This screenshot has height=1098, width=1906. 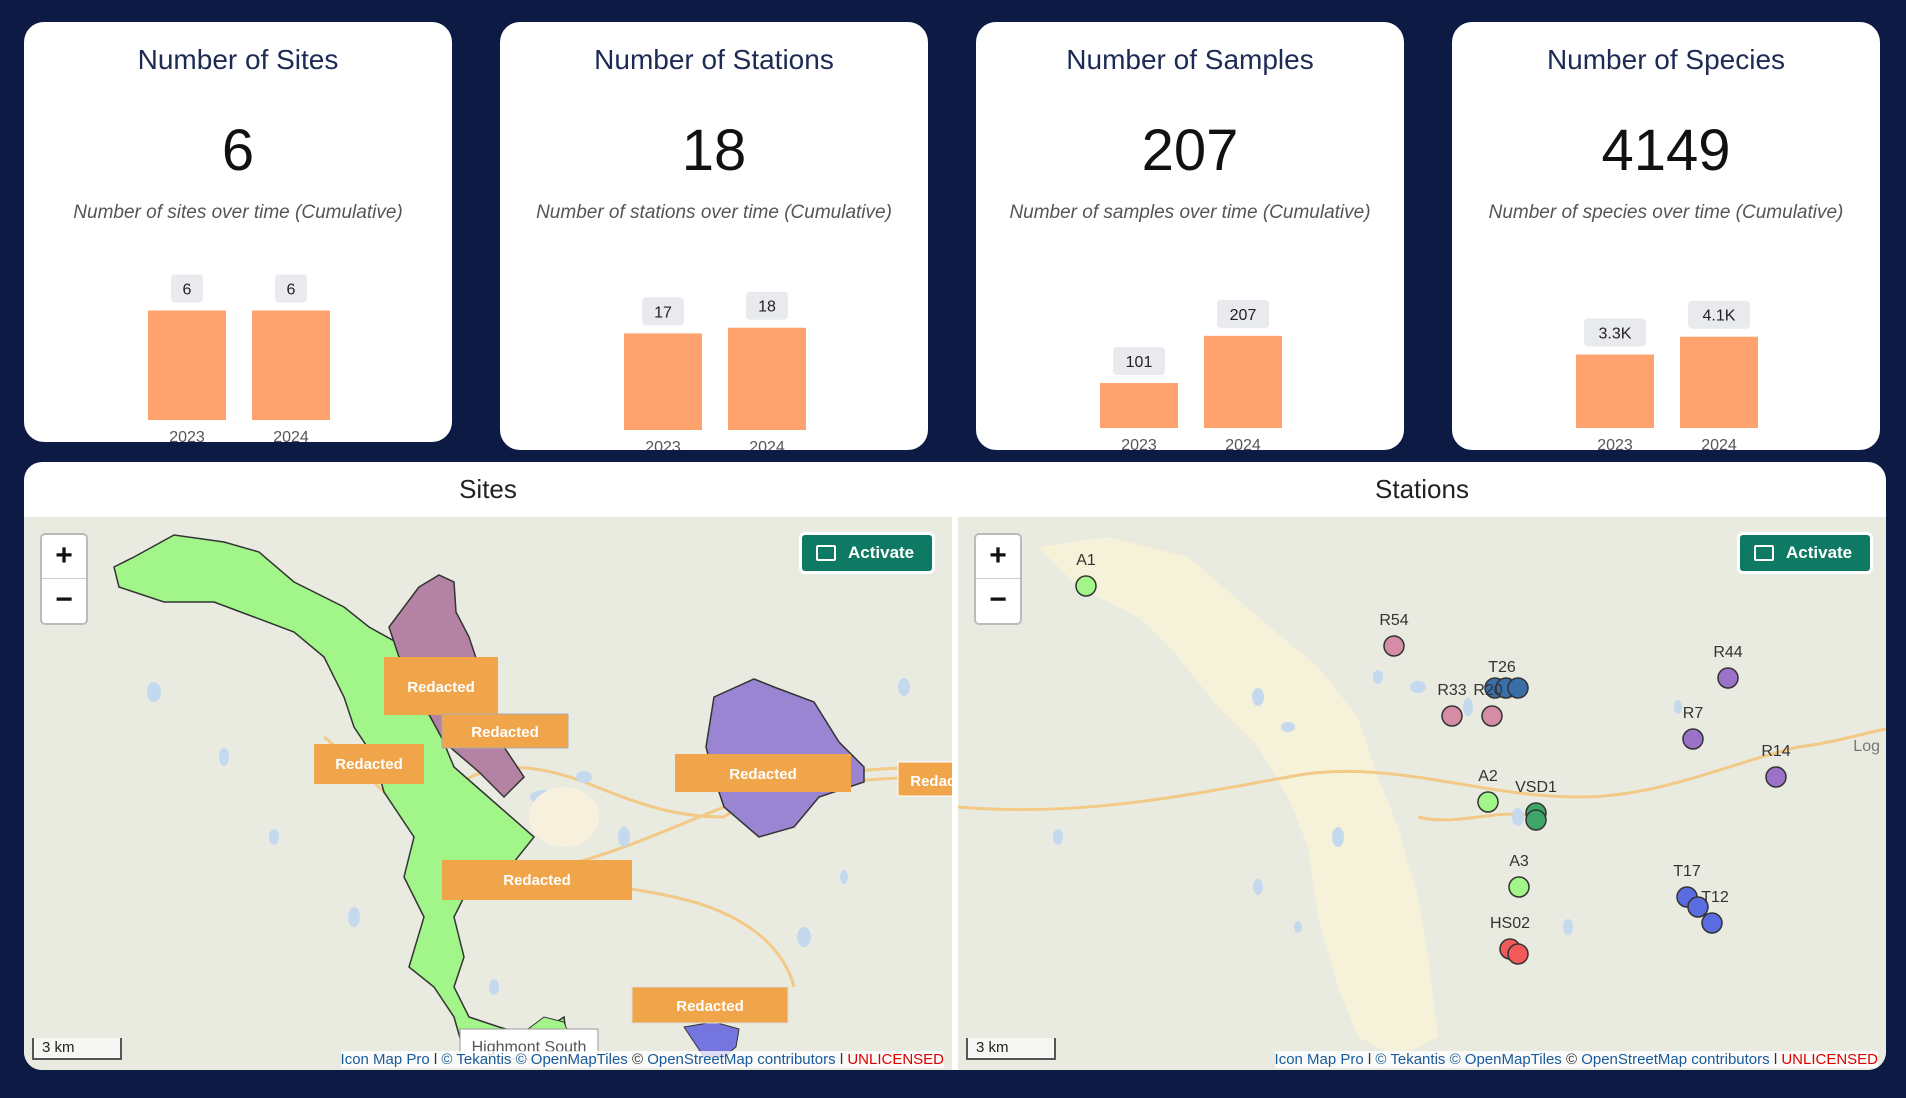 I want to click on svg-text: R20, so click(x=1487, y=690).